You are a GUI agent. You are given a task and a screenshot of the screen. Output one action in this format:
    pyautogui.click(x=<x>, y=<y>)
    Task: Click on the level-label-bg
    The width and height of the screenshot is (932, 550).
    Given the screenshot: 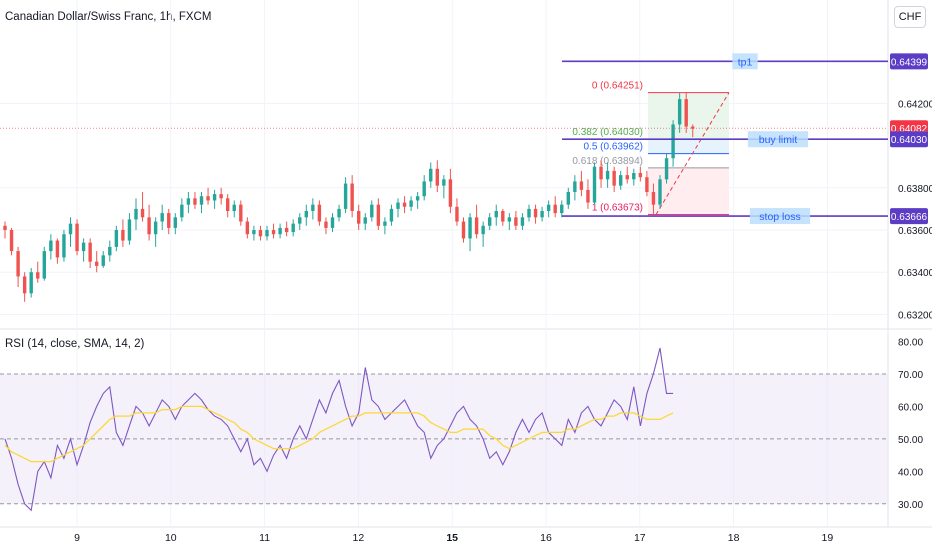 What is the action you would take?
    pyautogui.click(x=780, y=216)
    